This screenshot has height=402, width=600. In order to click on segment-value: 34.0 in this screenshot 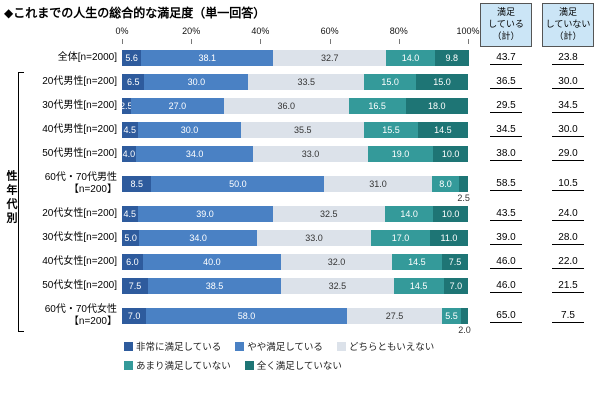, I will do `click(198, 238)`.